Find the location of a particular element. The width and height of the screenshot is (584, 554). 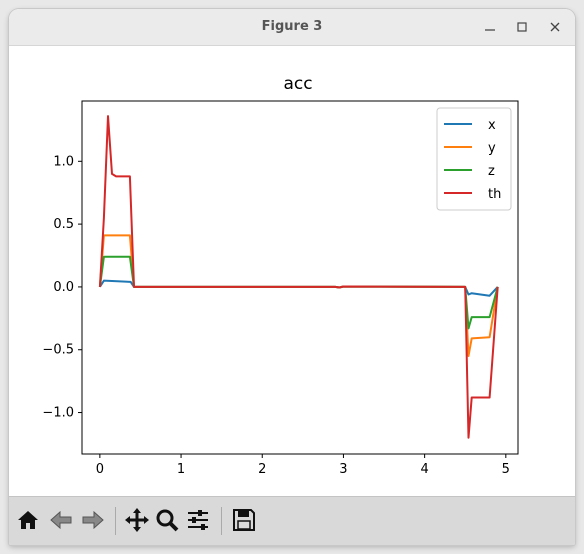

minimize-button is located at coordinates (490, 27).